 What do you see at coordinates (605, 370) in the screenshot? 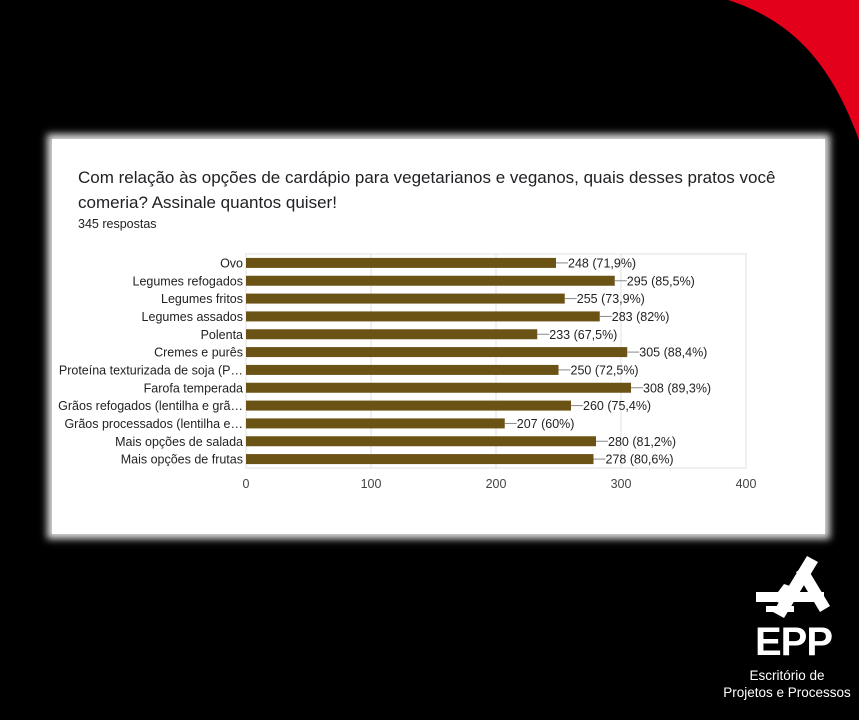
I see `data-label: 250 (72,5%)` at bounding box center [605, 370].